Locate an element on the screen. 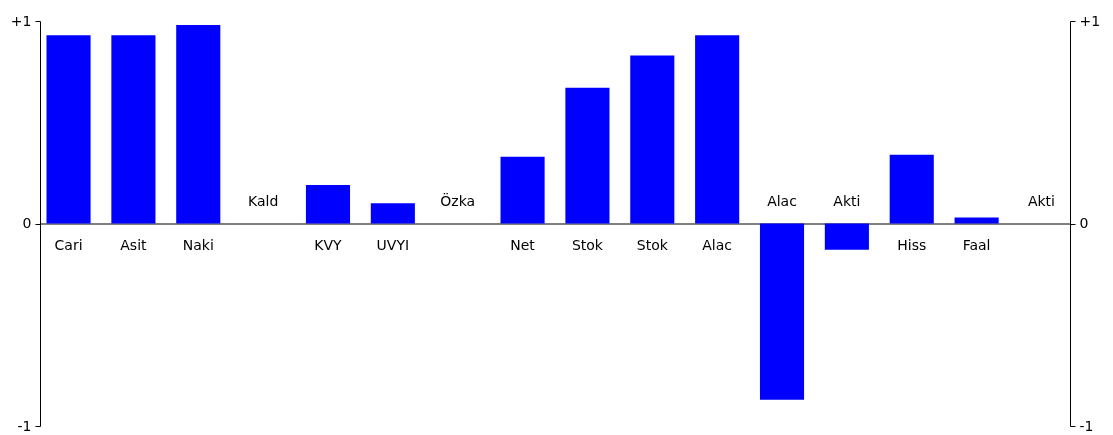 The width and height of the screenshot is (1113, 435). x-tick-label: UVYI is located at coordinates (393, 244).